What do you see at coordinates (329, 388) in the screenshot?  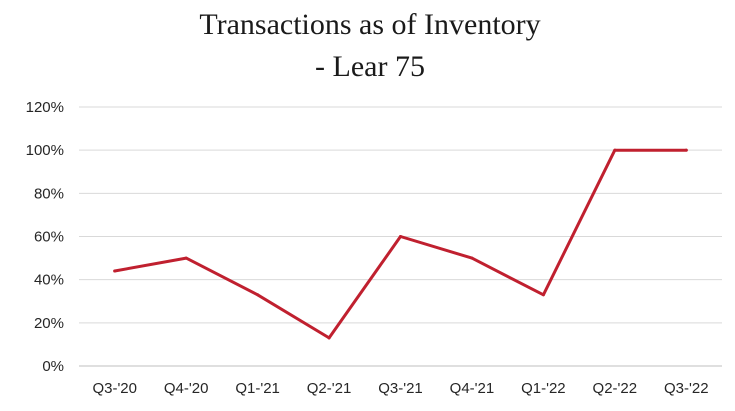 I see `x-tick-label: Q2-'21` at bounding box center [329, 388].